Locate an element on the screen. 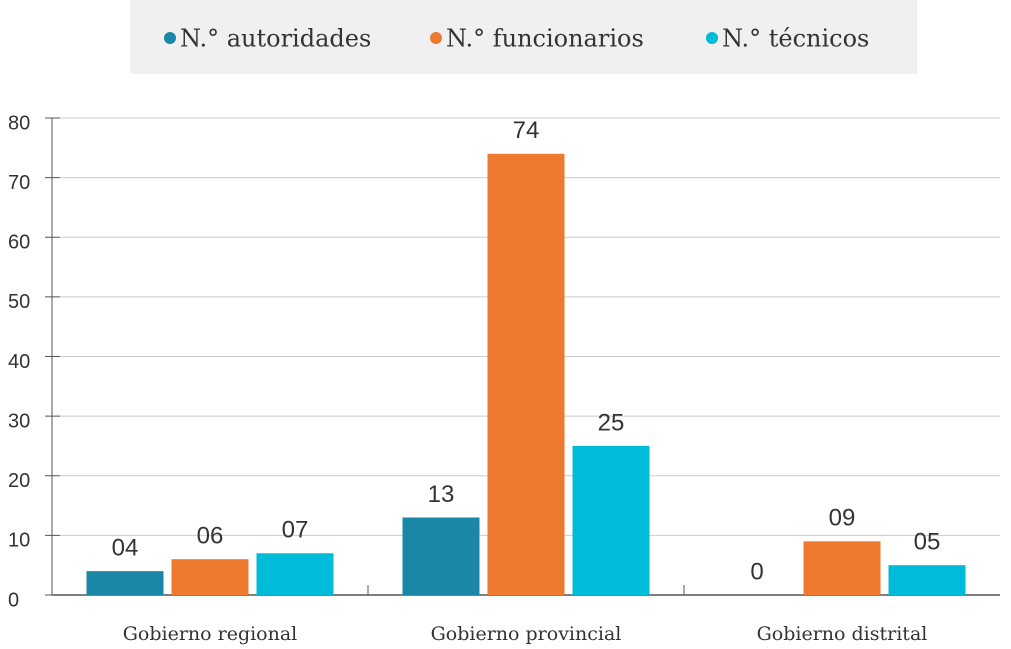 The width and height of the screenshot is (1011, 649). legend-box is located at coordinates (523, 37).